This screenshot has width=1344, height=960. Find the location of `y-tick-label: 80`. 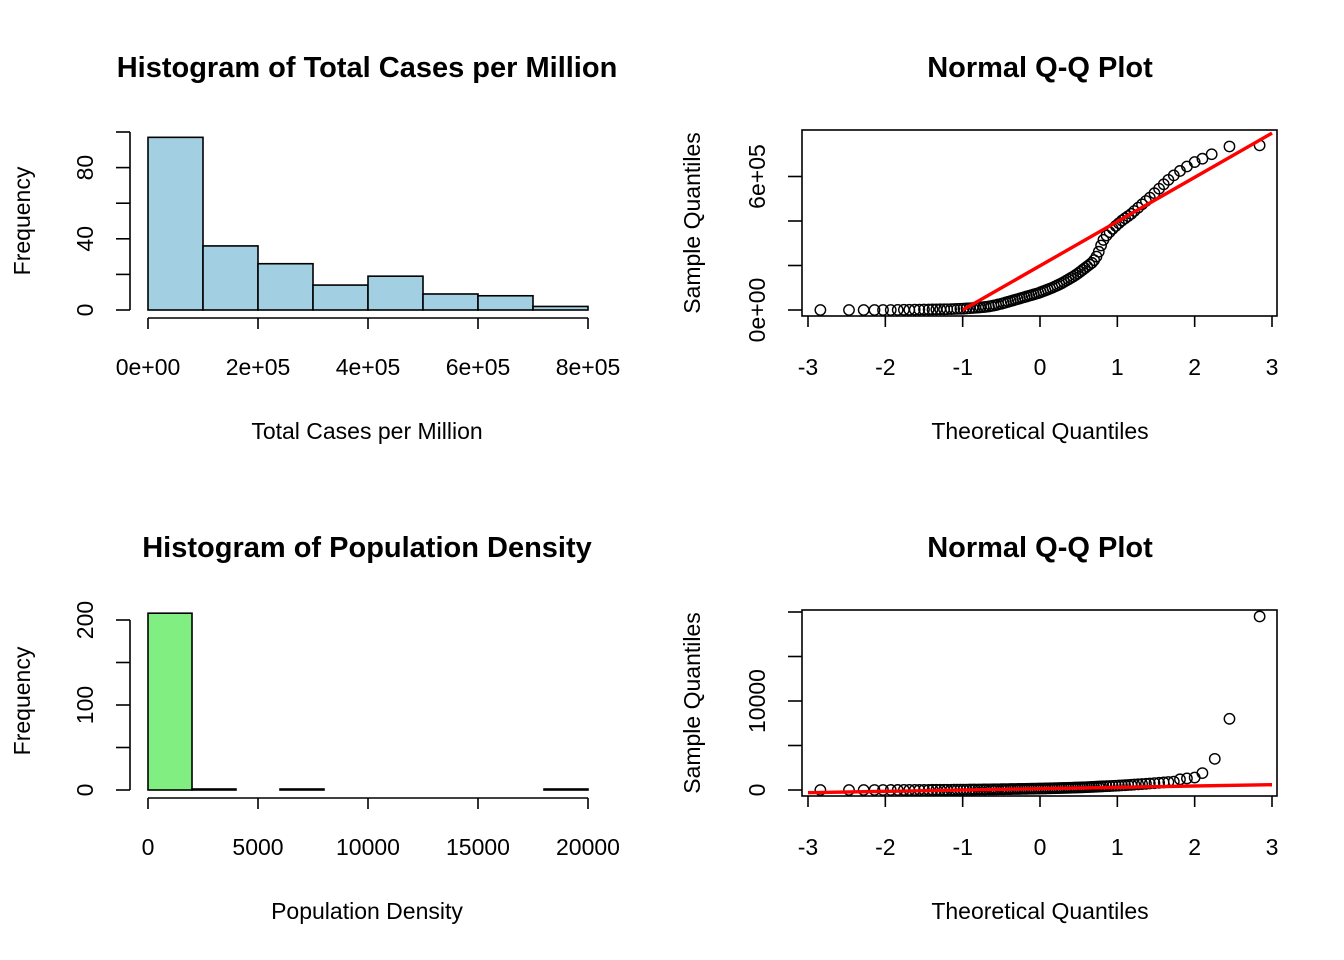

y-tick-label: 80 is located at coordinates (85, 168).